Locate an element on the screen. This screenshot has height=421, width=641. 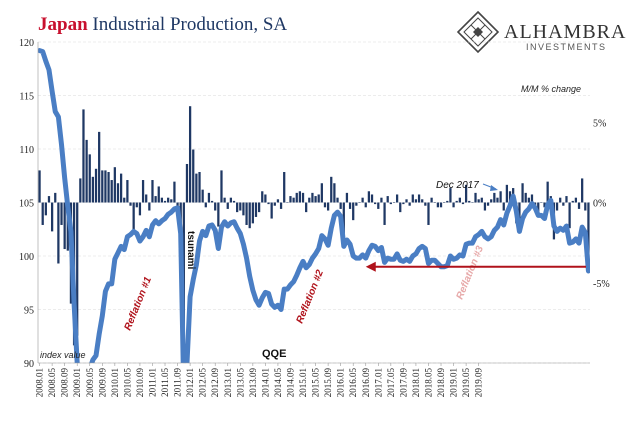
x-tick-label: 2009.09 is located at coordinates (102, 383).